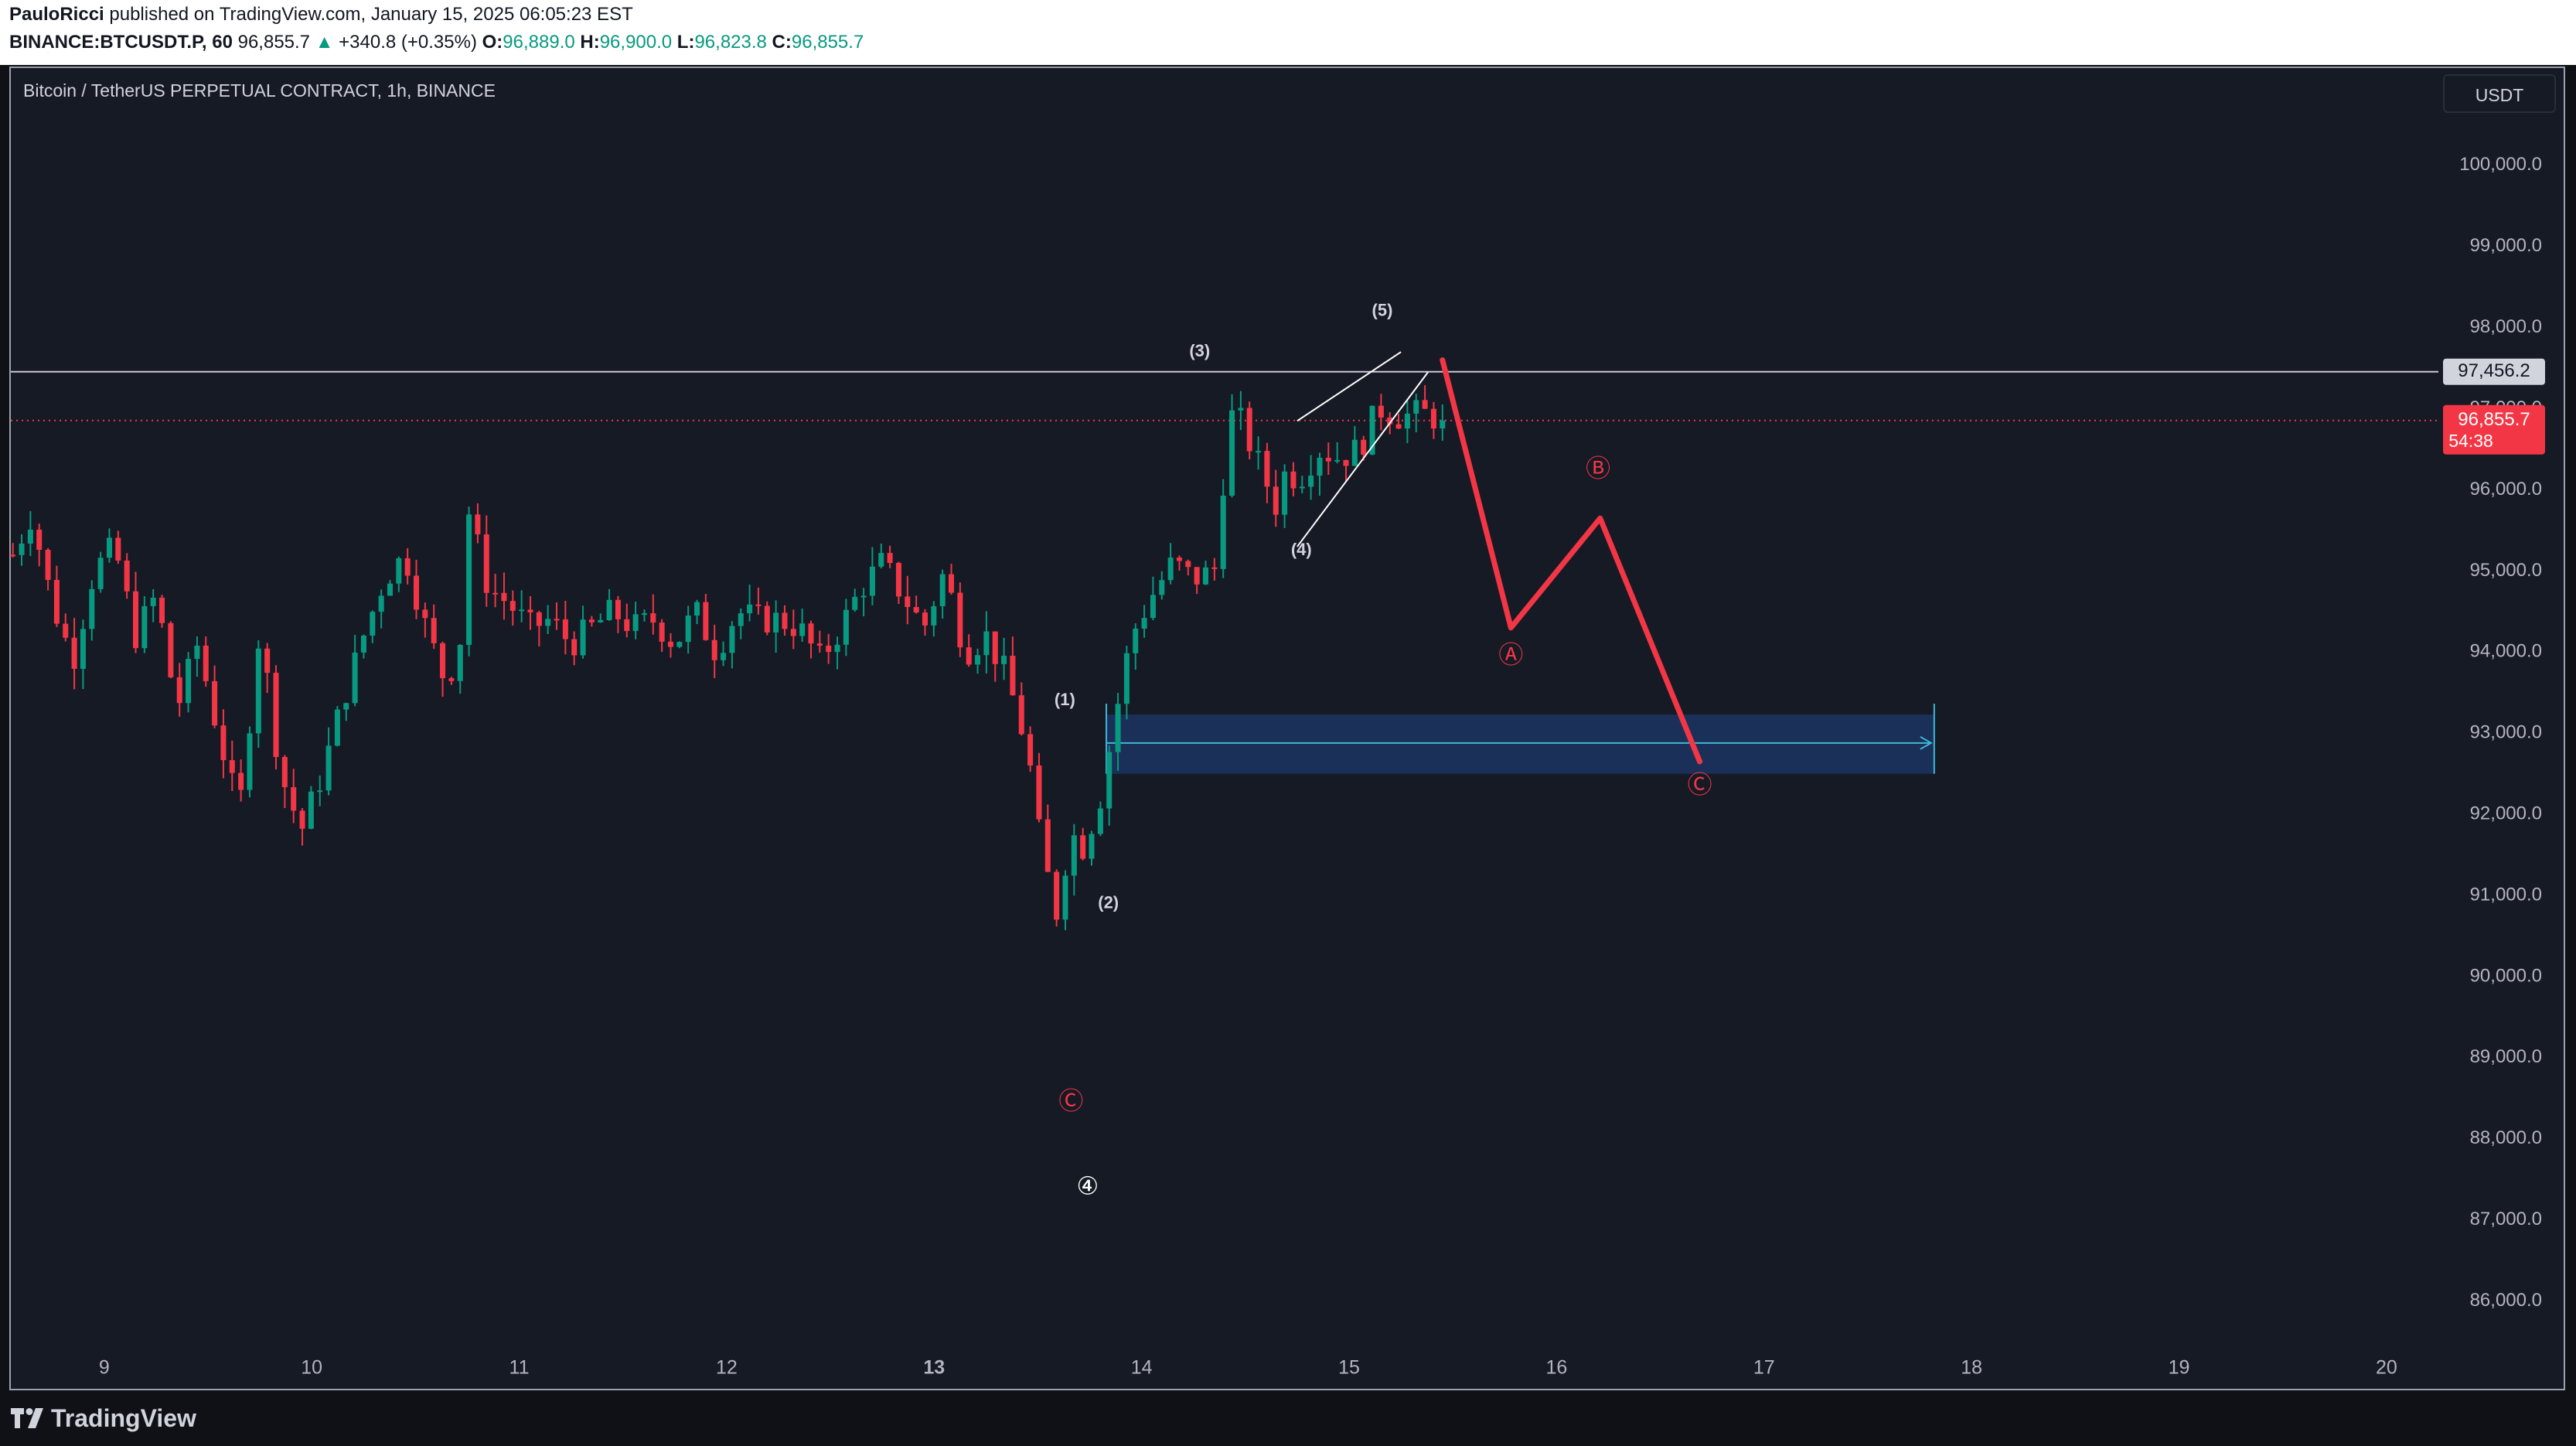 Image resolution: width=2576 pixels, height=1446 pixels. I want to click on tradingview-logo: TradingView, so click(103, 1418).